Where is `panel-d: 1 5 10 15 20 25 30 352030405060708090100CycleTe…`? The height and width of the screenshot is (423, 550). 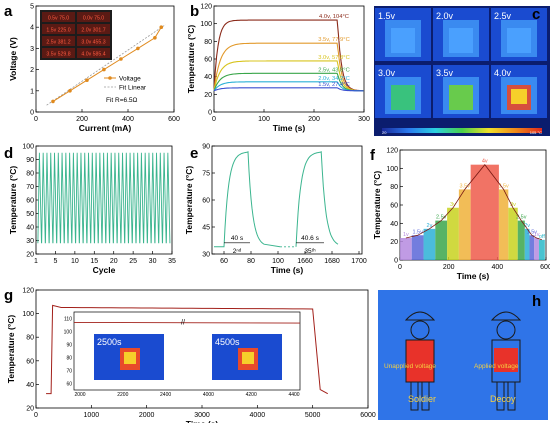
panel-d: 1 5 10 15 20 25 30 352030405060708090100CycleTe… is located at coordinates (92, 210).